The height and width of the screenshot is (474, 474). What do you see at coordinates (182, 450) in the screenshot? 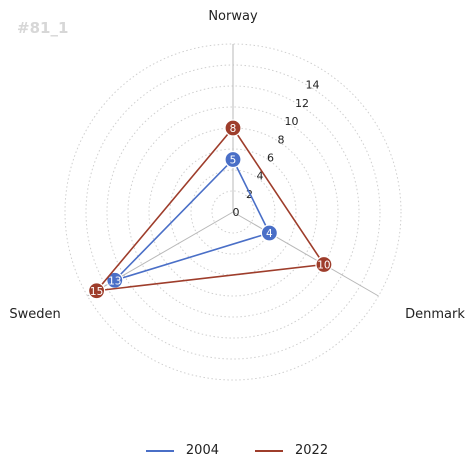
I see `legend-item-2004: 2004` at bounding box center [182, 450].